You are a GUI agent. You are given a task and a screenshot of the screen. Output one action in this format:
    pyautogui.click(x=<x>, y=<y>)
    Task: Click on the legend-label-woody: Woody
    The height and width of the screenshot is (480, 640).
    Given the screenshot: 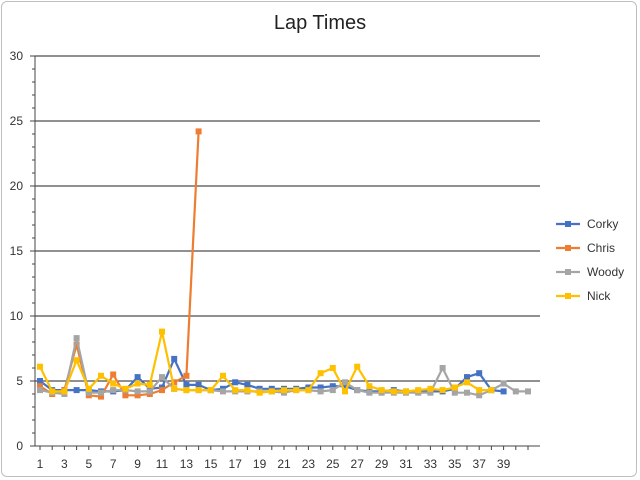 What is the action you would take?
    pyautogui.click(x=605, y=272)
    